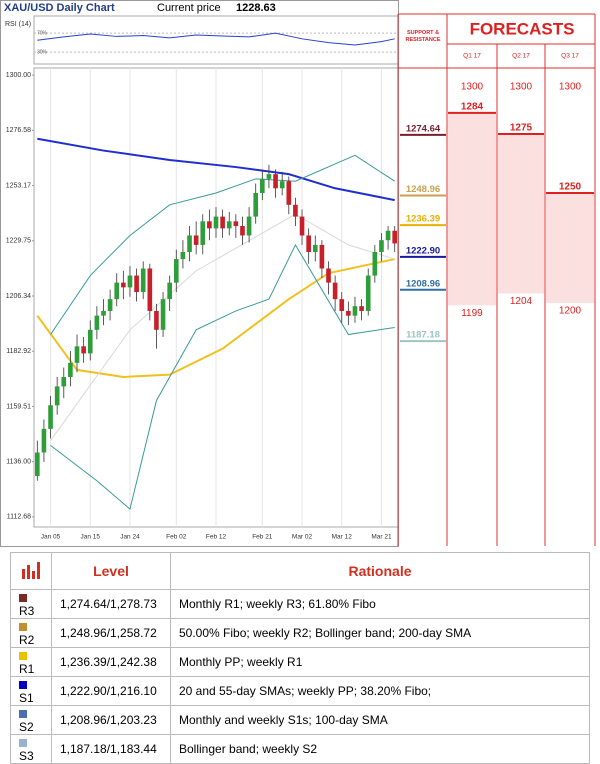 The width and height of the screenshot is (600, 764). I want to click on table-cell: 1,222.90/1,216.10, so click(111, 691).